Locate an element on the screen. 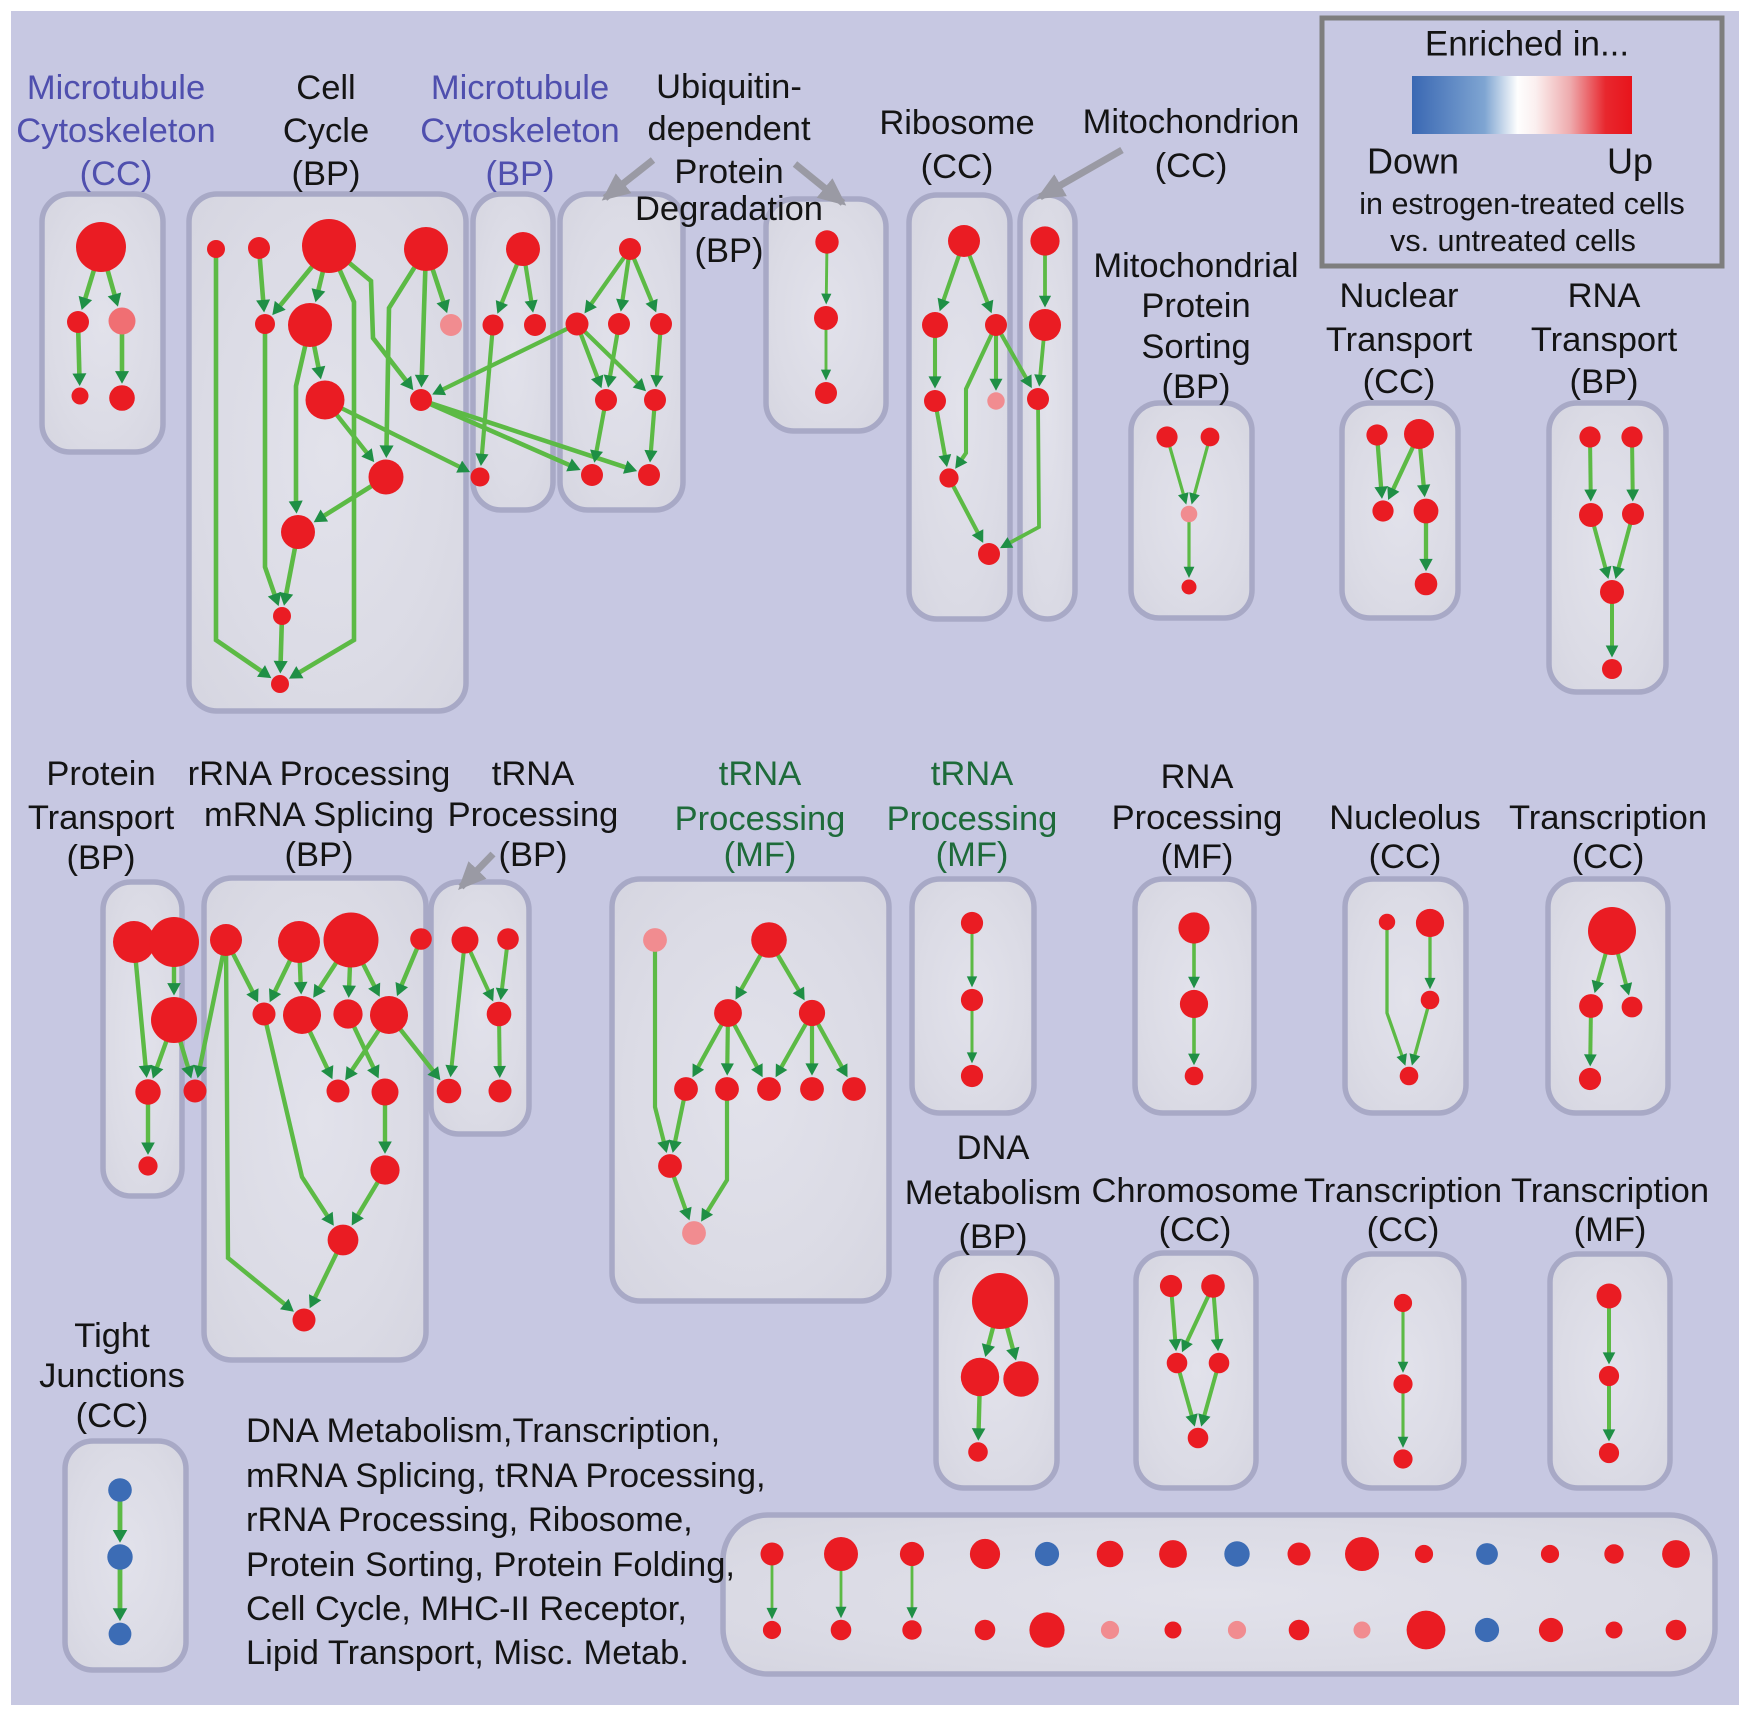 This screenshot has width=1750, height=1720. svg-text: Ubiquitin- is located at coordinates (729, 87).